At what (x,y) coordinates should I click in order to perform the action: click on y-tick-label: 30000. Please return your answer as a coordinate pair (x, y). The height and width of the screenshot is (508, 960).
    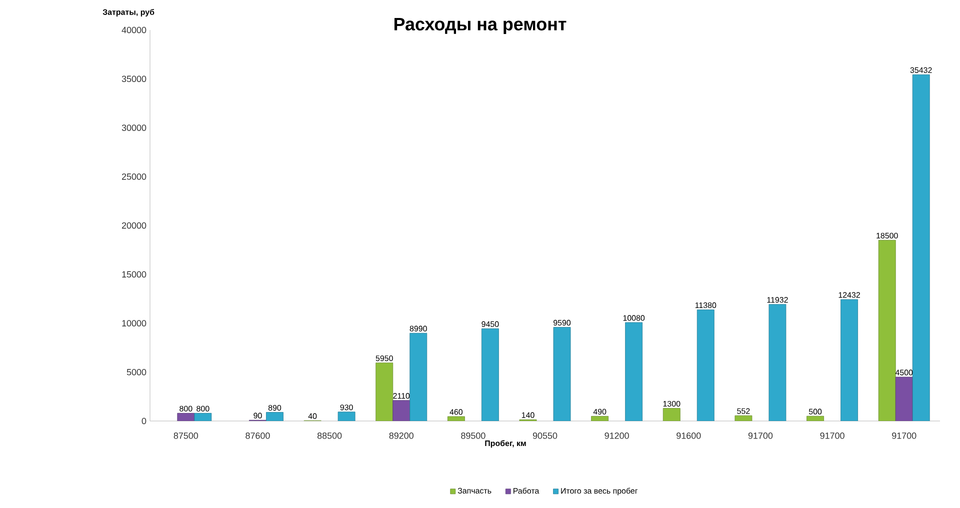
    Looking at the image, I should click on (134, 127).